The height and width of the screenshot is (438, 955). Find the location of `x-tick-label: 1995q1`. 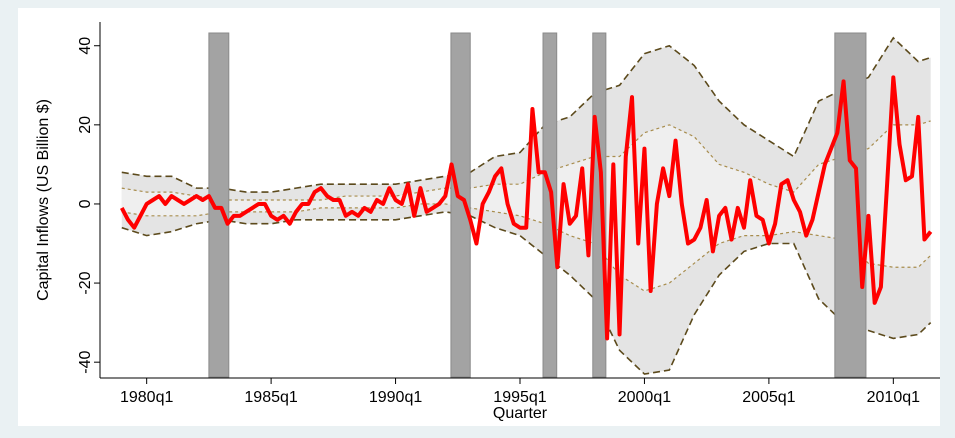

x-tick-label: 1995q1 is located at coordinates (519, 397).